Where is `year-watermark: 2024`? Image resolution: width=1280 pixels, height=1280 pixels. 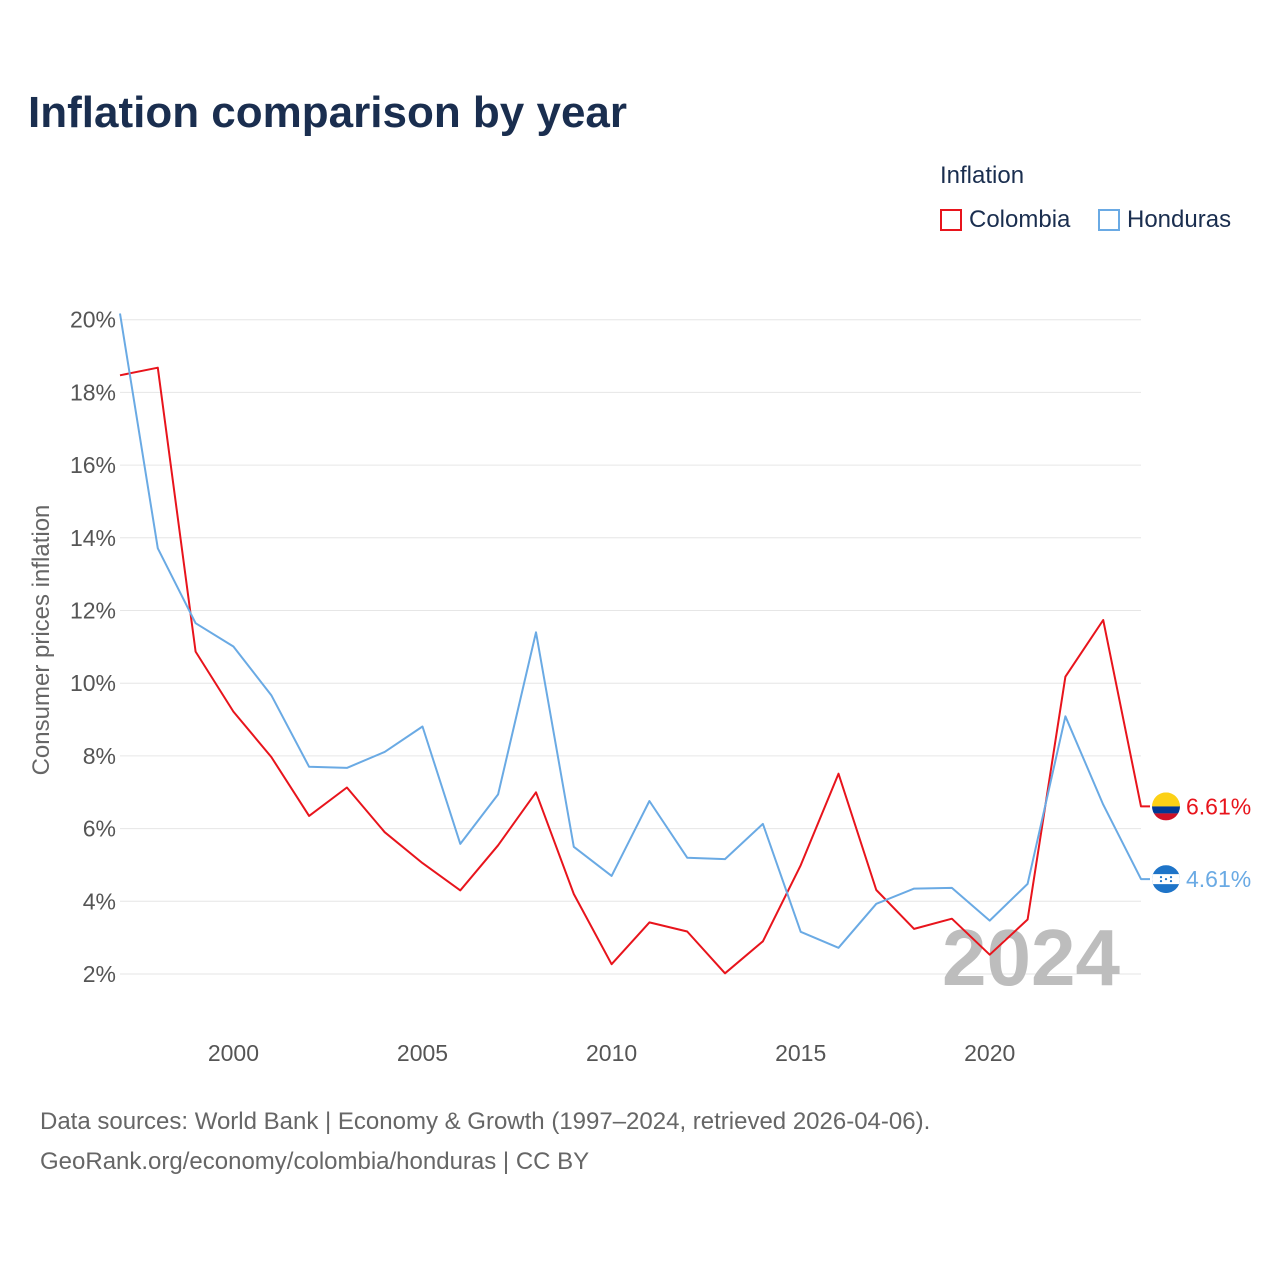
year-watermark: 2024 is located at coordinates (1031, 957).